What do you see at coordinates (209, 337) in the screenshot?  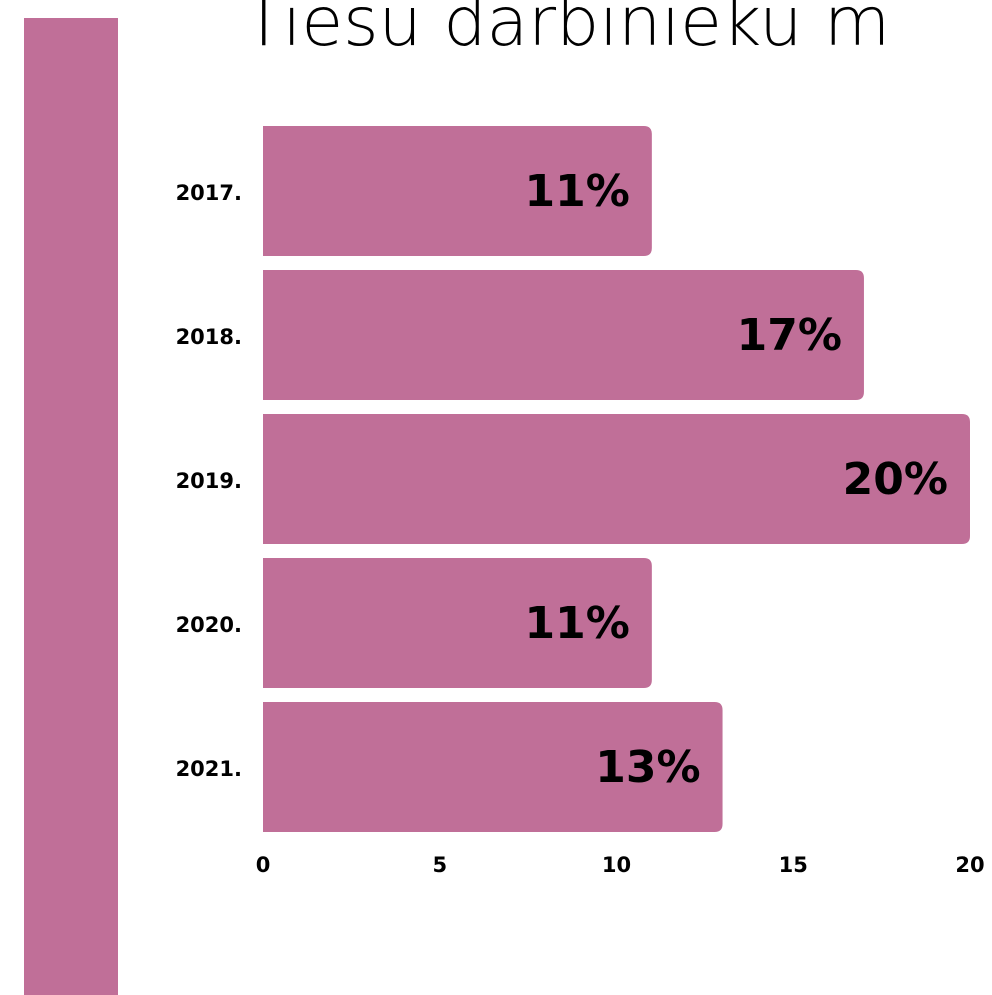 I see `y-tick-label: 2018.` at bounding box center [209, 337].